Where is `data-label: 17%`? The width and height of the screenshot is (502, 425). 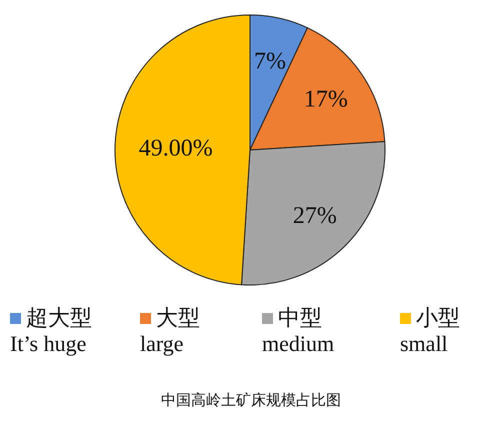 data-label: 17% is located at coordinates (326, 99).